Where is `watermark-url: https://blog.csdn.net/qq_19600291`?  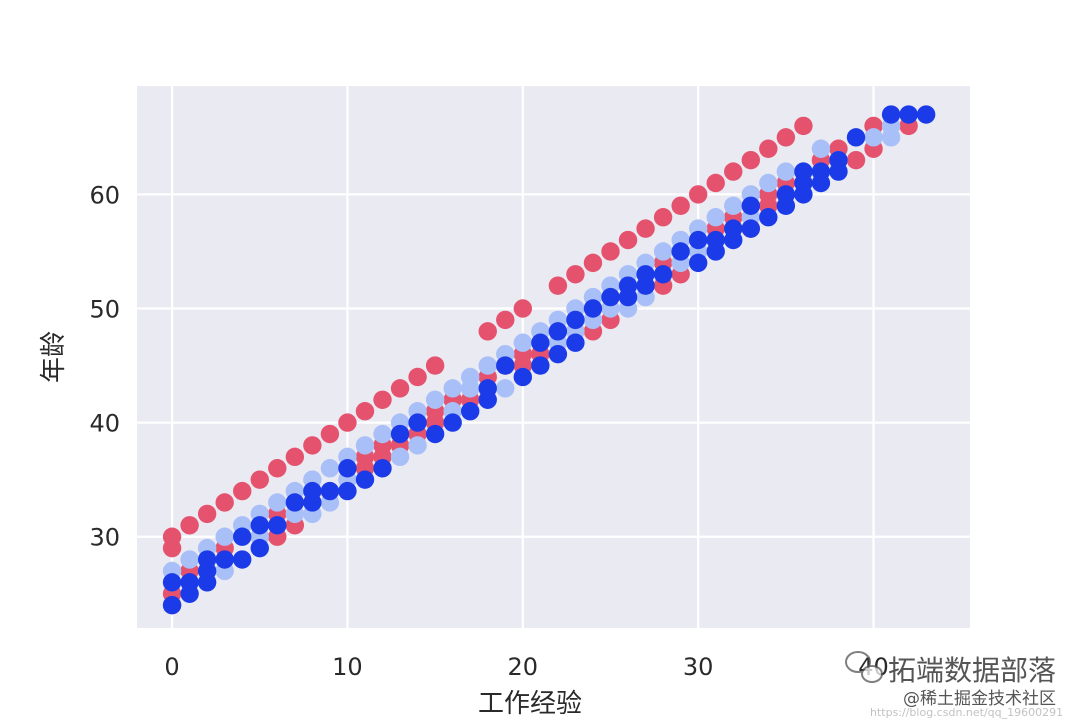
watermark-url: https://blog.csdn.net/qq_19600291 is located at coordinates (966, 712).